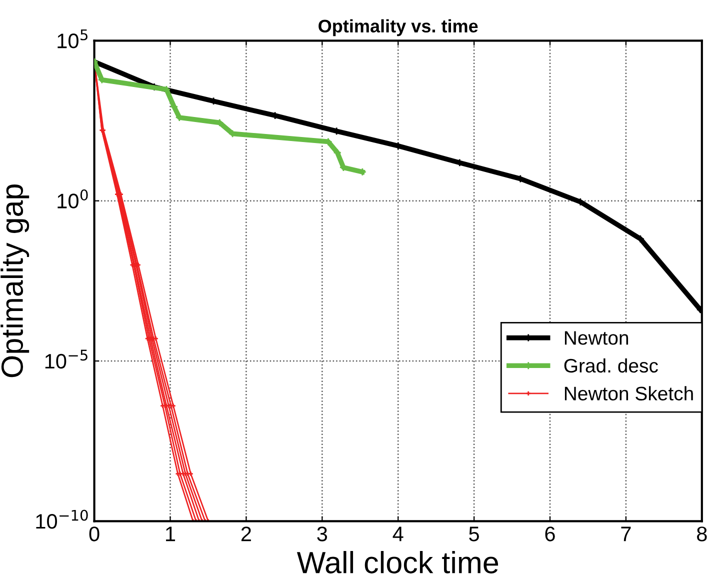  I want to click on y-tick-label: 10$^{−5}$, so click(66, 359).